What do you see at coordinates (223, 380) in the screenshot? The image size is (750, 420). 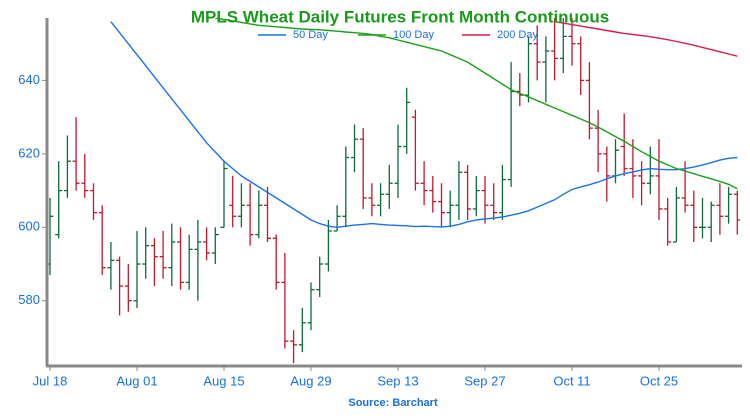 I see `x-tick-label: Aug 15` at bounding box center [223, 380].